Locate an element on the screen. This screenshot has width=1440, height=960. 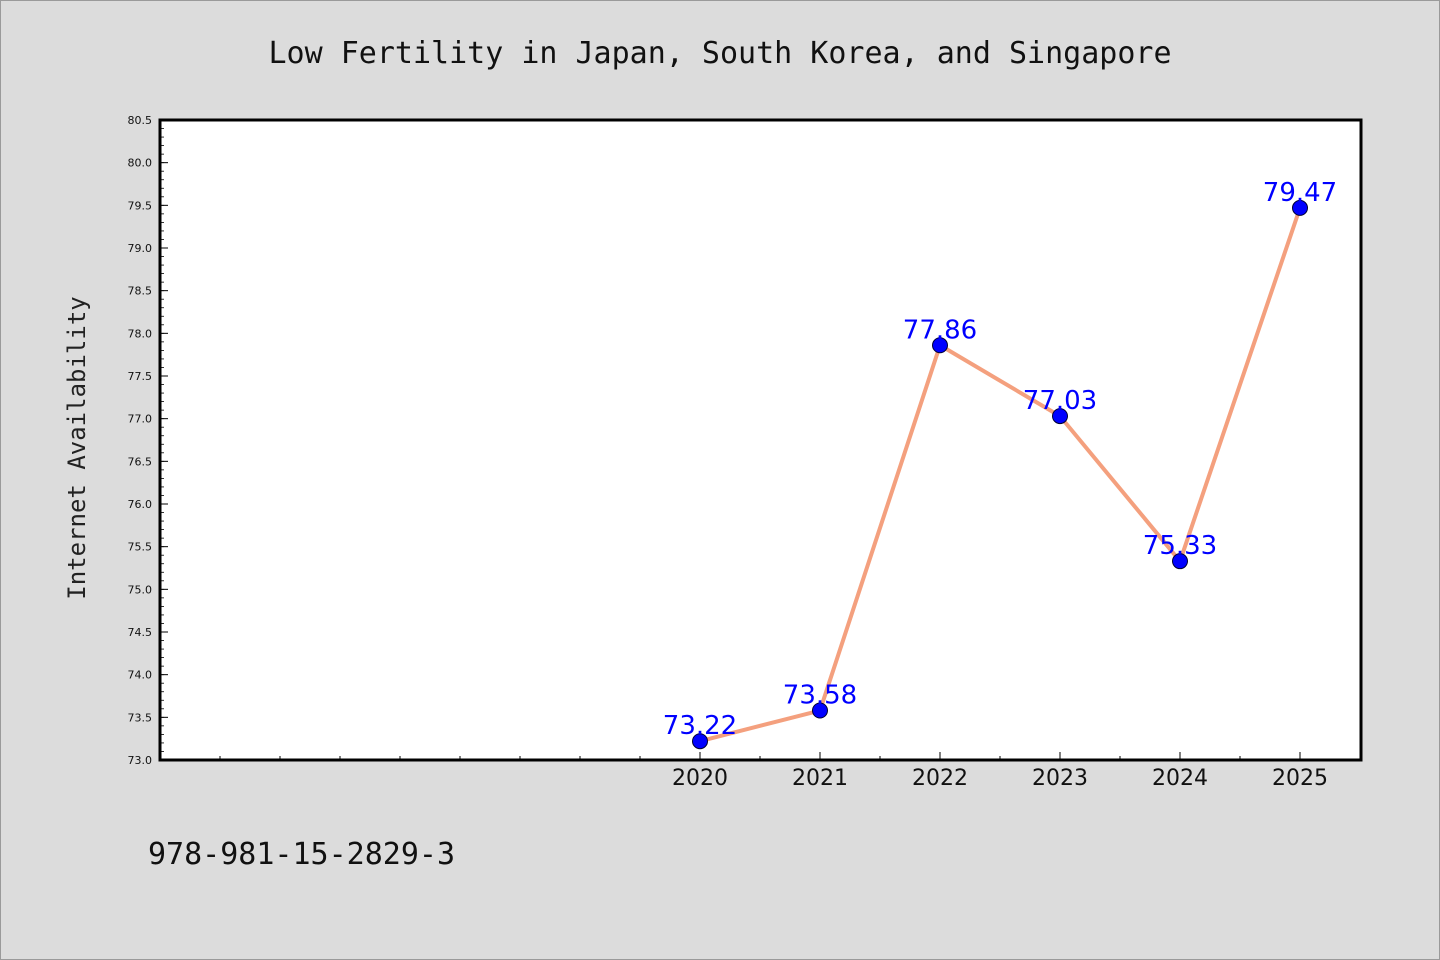
y-tick-label: 80.5 is located at coordinates (140, 120).